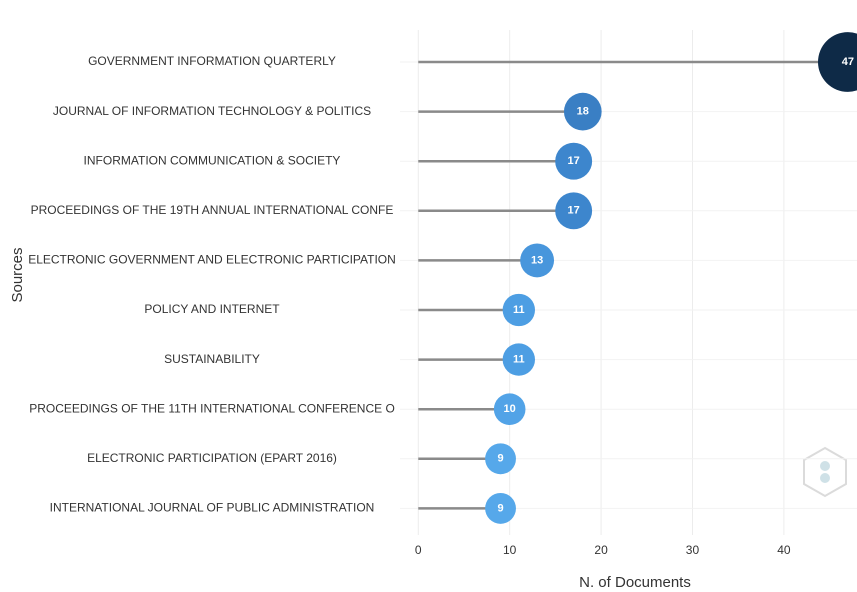 The width and height of the screenshot is (857, 592). Describe the element at coordinates (848, 62) in the screenshot. I see `value-label: 47` at that location.